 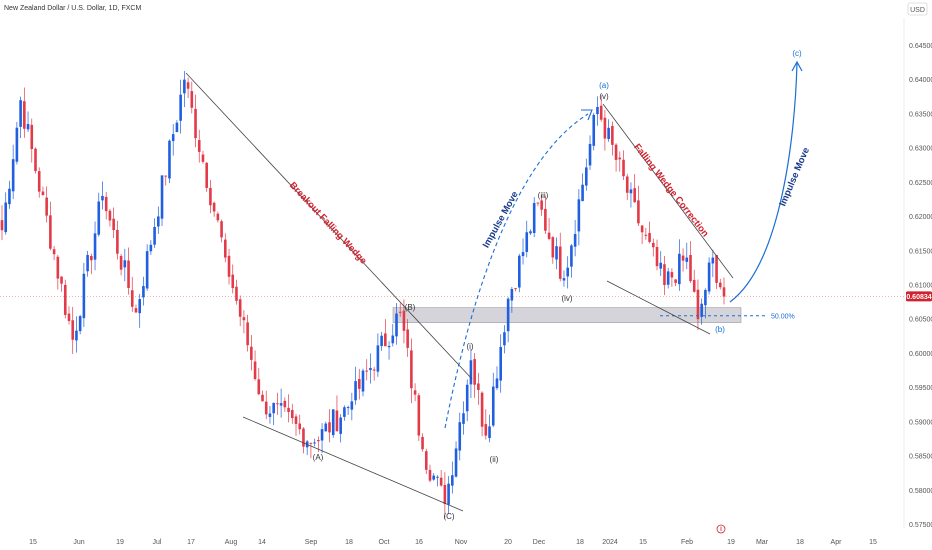 What do you see at coordinates (384, 542) in the screenshot?
I see `time-tick-label: Oct` at bounding box center [384, 542].